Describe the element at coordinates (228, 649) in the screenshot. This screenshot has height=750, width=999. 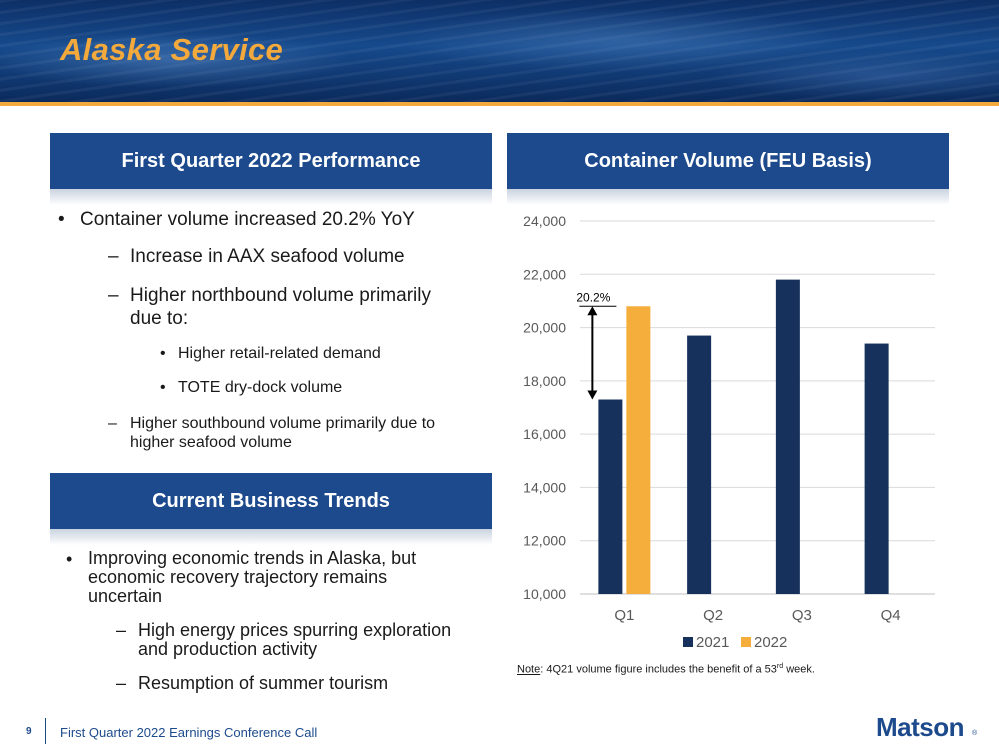
I see `trends-sub-item-1-line2: and production activity` at that location.